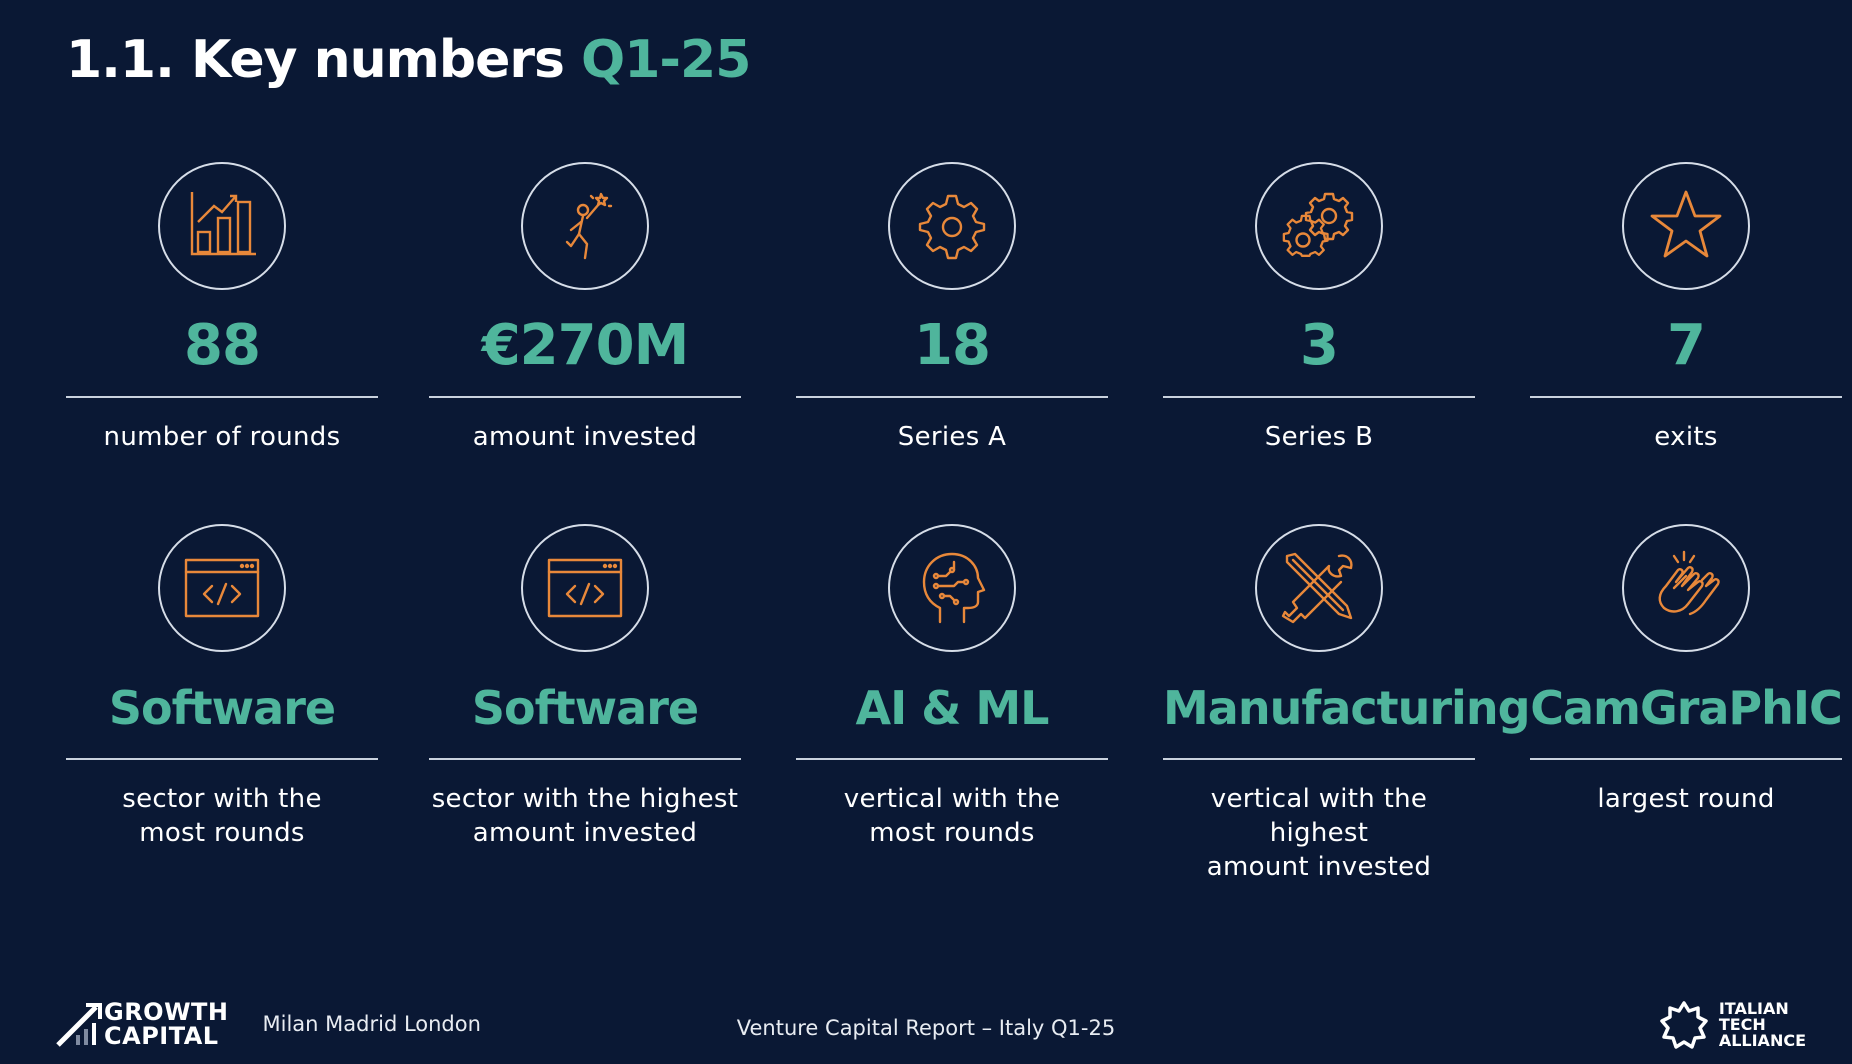 The width and height of the screenshot is (1852, 1064). I want to click on kpi-value: 3, so click(1319, 345).